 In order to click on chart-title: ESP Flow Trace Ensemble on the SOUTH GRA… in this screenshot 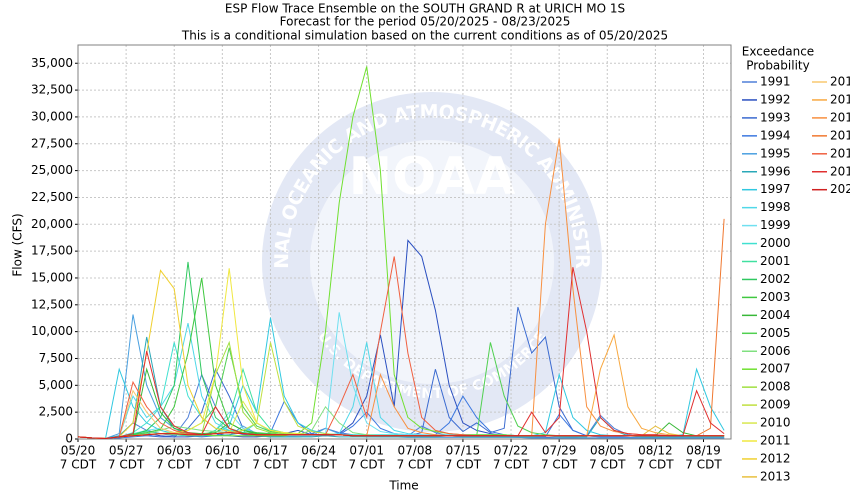, I will do `click(425, 9)`.